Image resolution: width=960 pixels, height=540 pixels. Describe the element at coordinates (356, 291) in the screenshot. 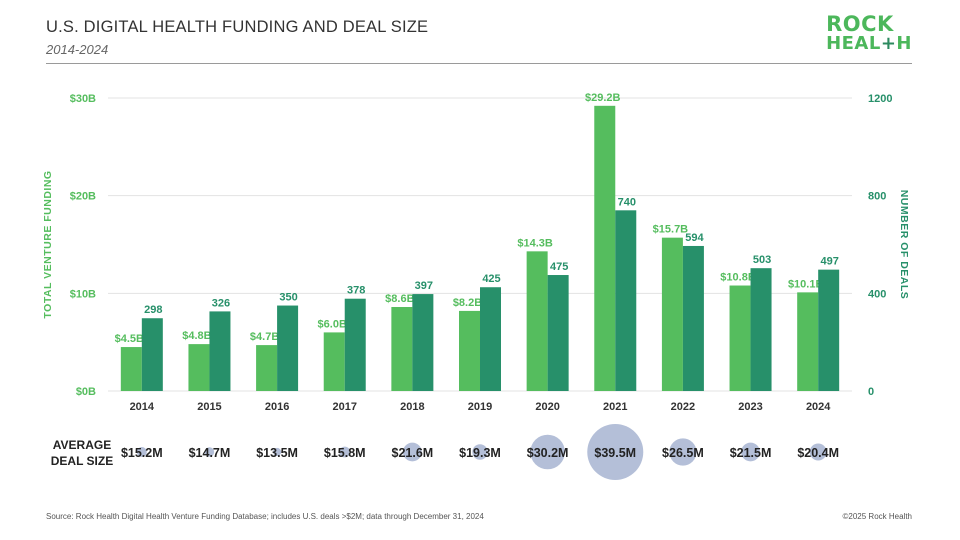

I see `deals-data-label: 378` at that location.